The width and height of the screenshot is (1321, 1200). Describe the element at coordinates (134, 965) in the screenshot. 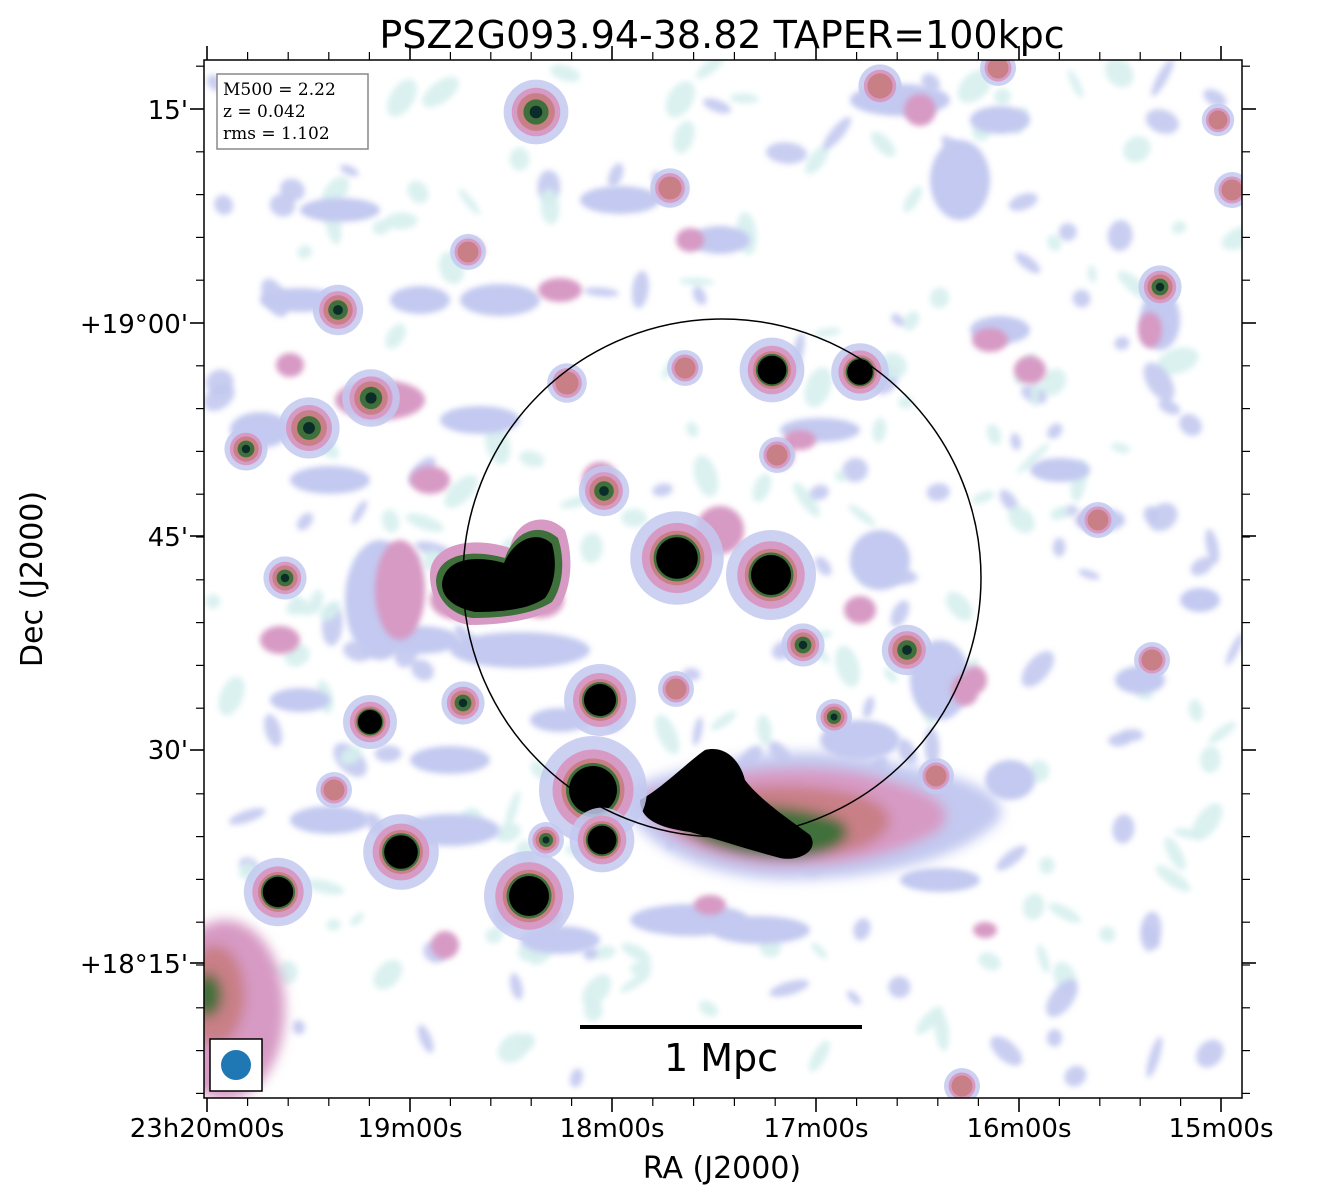

I see `y-tick-label: +18°15'` at that location.